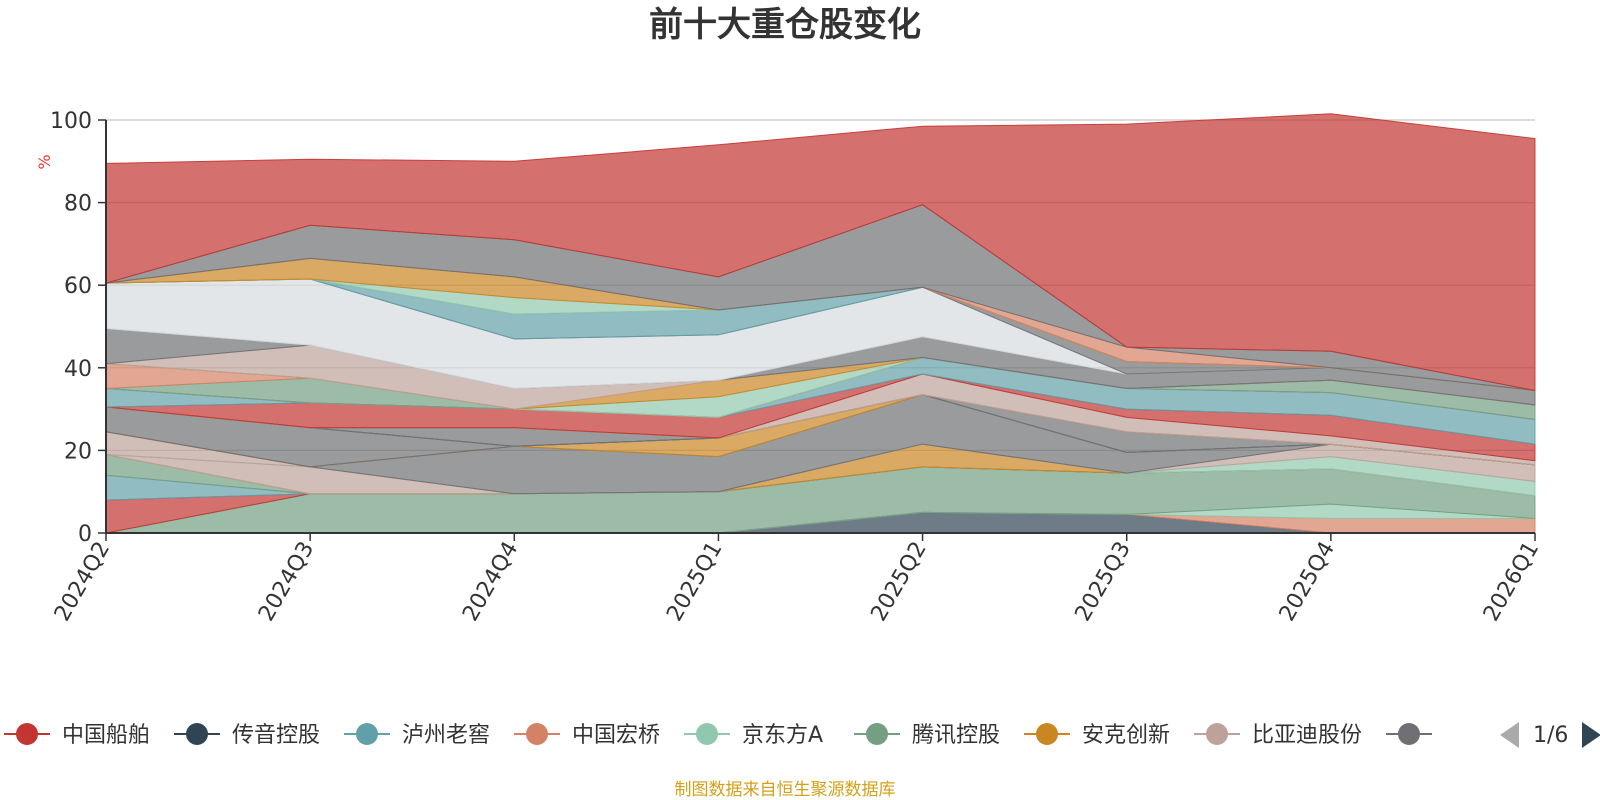 This screenshot has height=800, width=1600. What do you see at coordinates (286, 582) in the screenshot?
I see `x-tick-label: 2024Q3` at bounding box center [286, 582].